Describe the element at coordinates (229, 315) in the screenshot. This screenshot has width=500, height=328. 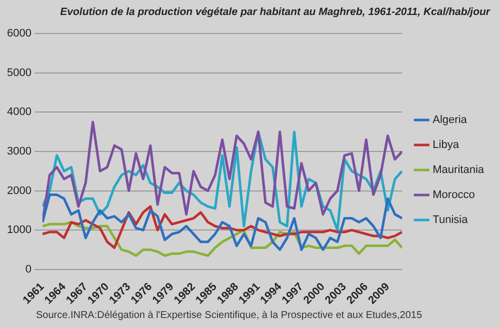
I see `source-note: Source.INRA:Délégation à l'Expertise Scientifique, à la Prospective et aux Etudes,2015` at that location.